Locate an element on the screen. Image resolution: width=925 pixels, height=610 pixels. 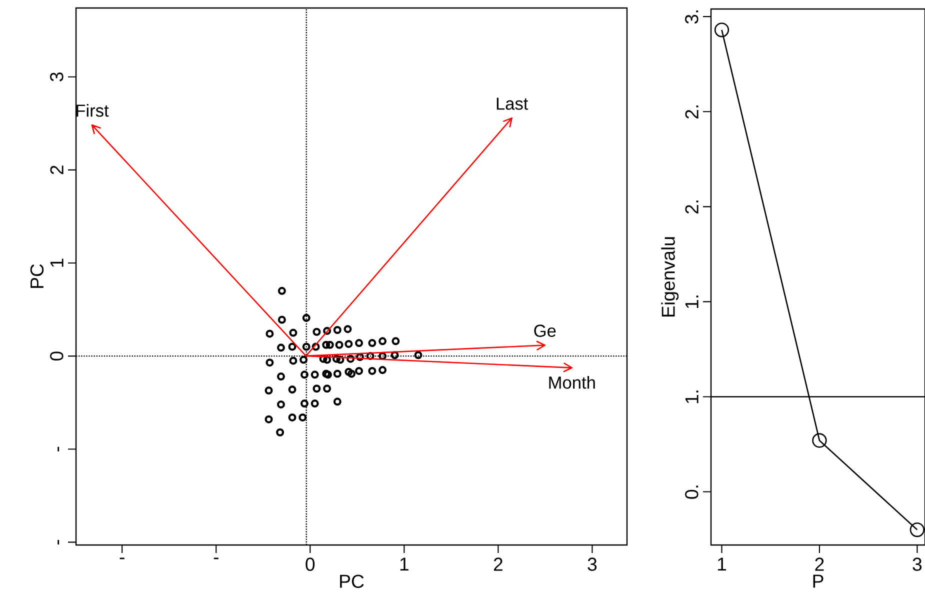
y-tick-label: 2 is located at coordinates (57, 170).